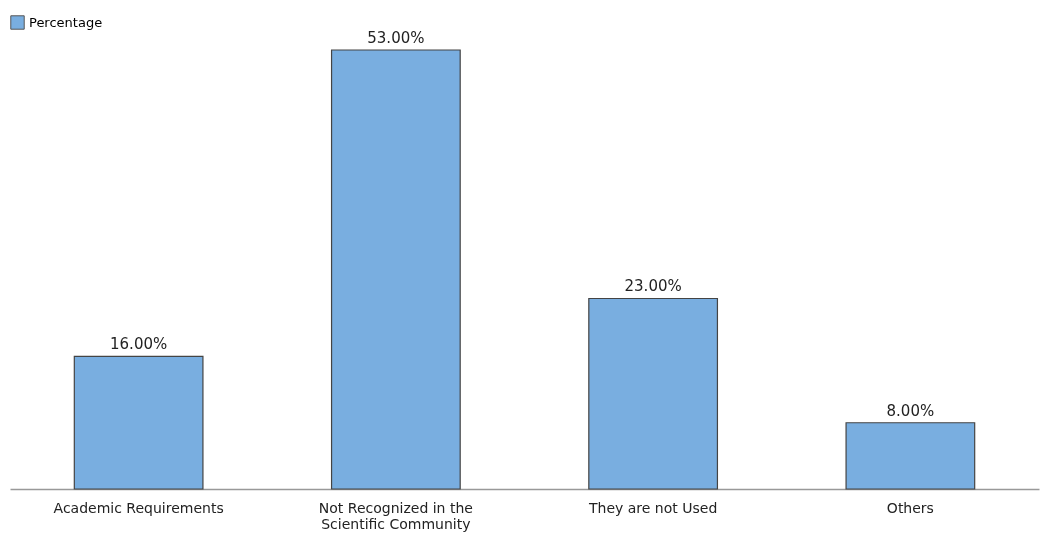 The width and height of the screenshot is (1049, 541). Describe the element at coordinates (396, 38) in the screenshot. I see `data-label: 53.00%` at that location.